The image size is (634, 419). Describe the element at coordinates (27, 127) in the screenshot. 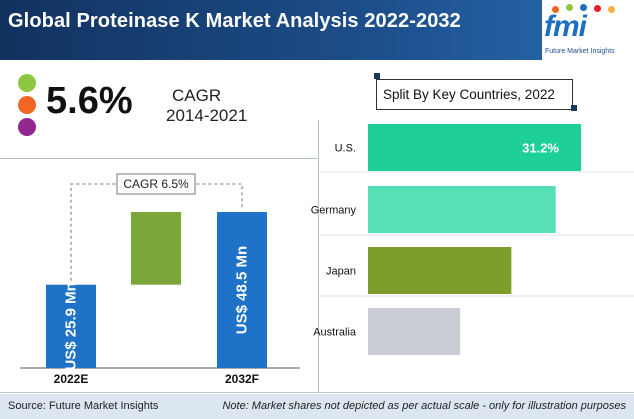

I see `kpi-dot-purple` at that location.